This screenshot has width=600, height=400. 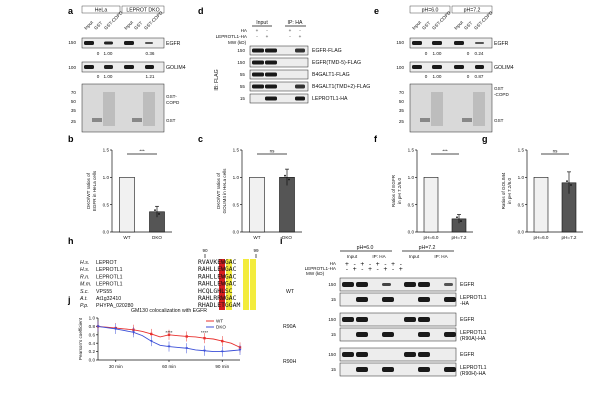 What do you see at coordinates (267, 30) in the screenshot?
I see `sign: -` at bounding box center [267, 30].